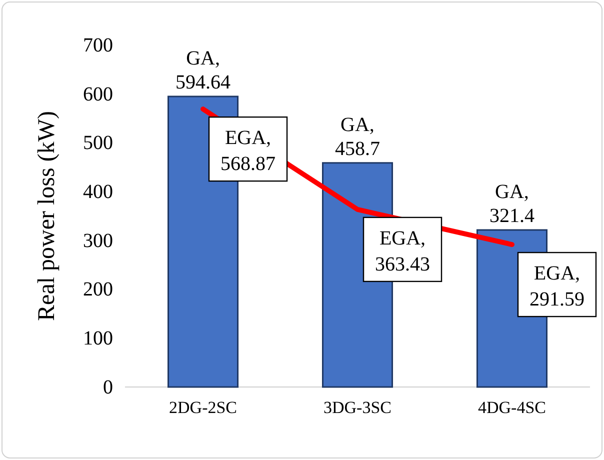 This screenshot has height=460, width=604. I want to click on y-tick-label: 0, so click(108, 387).